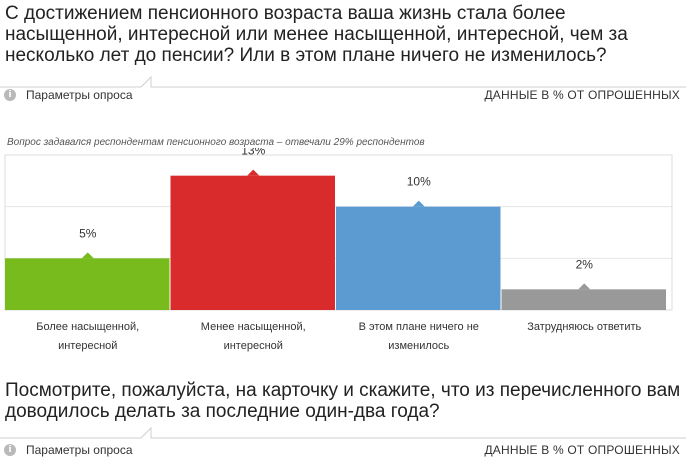  What do you see at coordinates (87, 327) in the screenshot?
I see `category-label: Более насыщенной,` at bounding box center [87, 327].